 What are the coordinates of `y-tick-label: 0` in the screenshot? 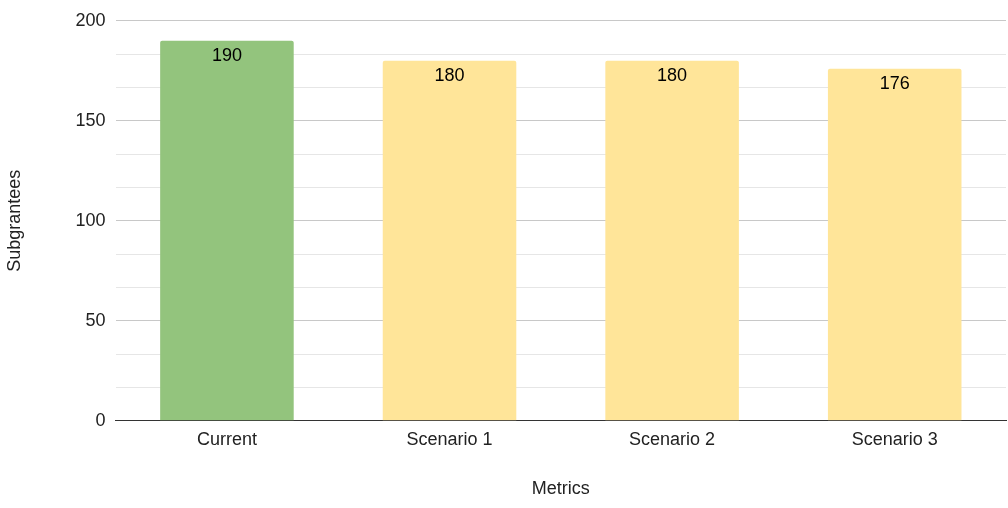 It's located at (100, 419).